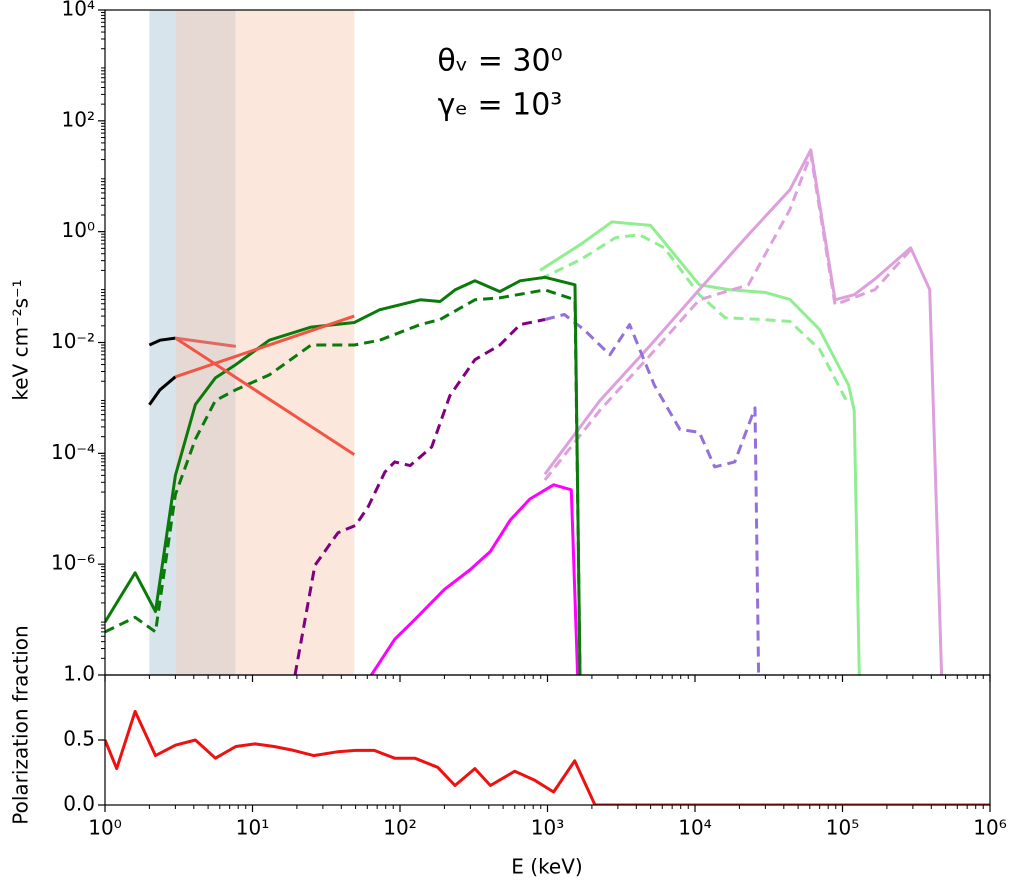 This screenshot has height=882, width=1009. I want to click on y-axis-label: keV cm⁻²s⁻¹, so click(21, 339).